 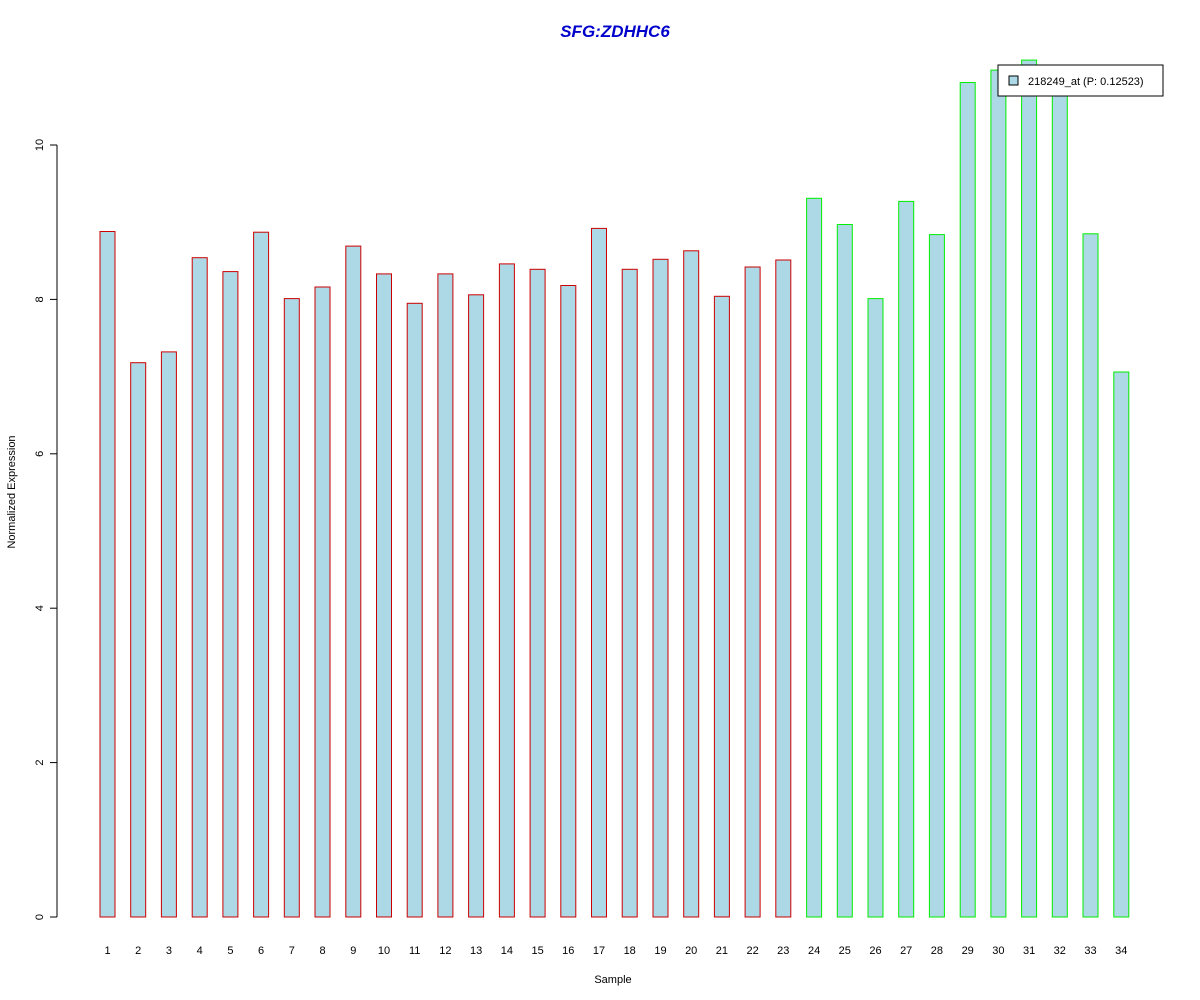 I want to click on x-tick-label: 14, so click(x=507, y=951).